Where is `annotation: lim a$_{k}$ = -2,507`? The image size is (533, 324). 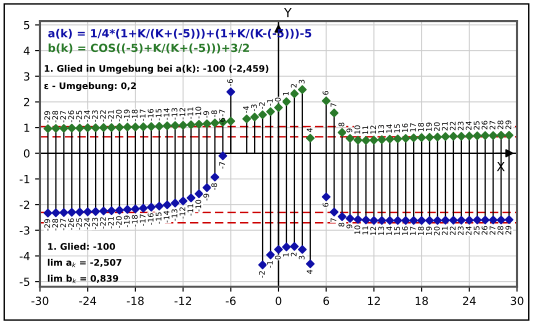 annotation: lim a$_{k}$ = -2,507 is located at coordinates (85, 263).